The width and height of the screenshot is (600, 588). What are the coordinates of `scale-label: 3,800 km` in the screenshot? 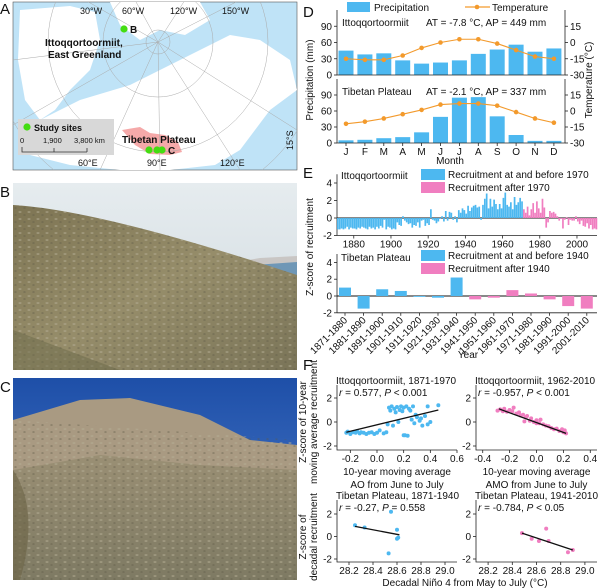 It's located at (89, 140).